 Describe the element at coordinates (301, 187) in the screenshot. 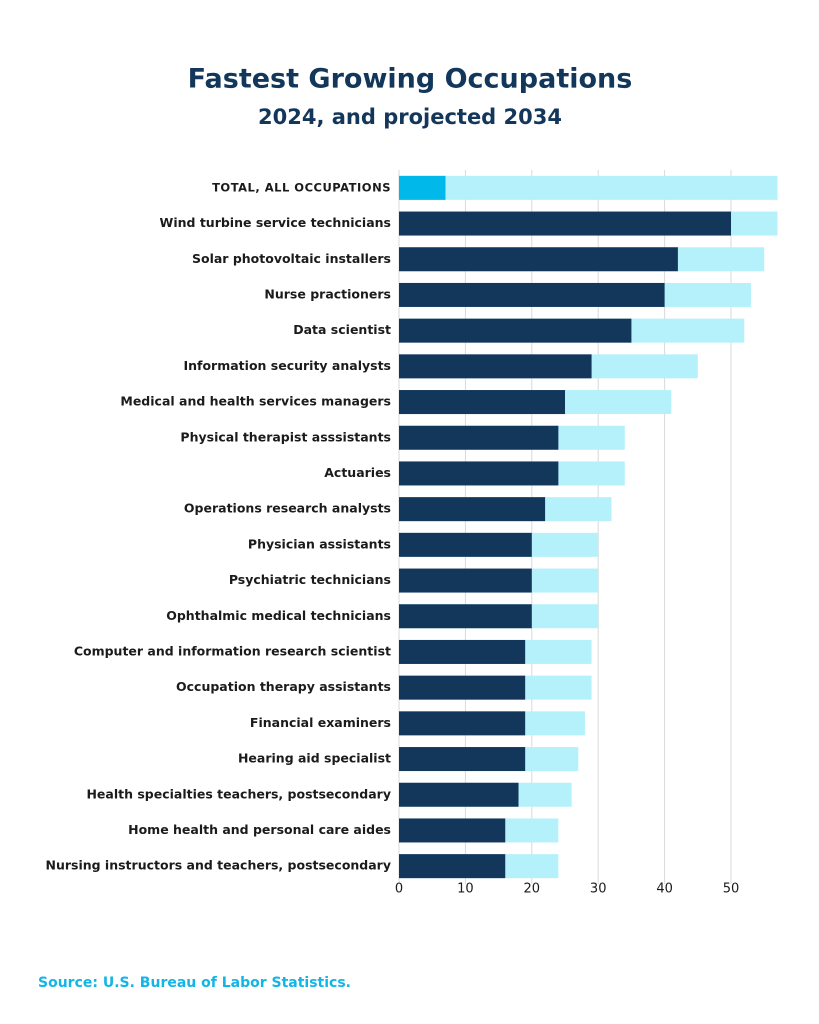

I see `y-tick-label: TOTAL, ALL OCCUPATIONS` at that location.